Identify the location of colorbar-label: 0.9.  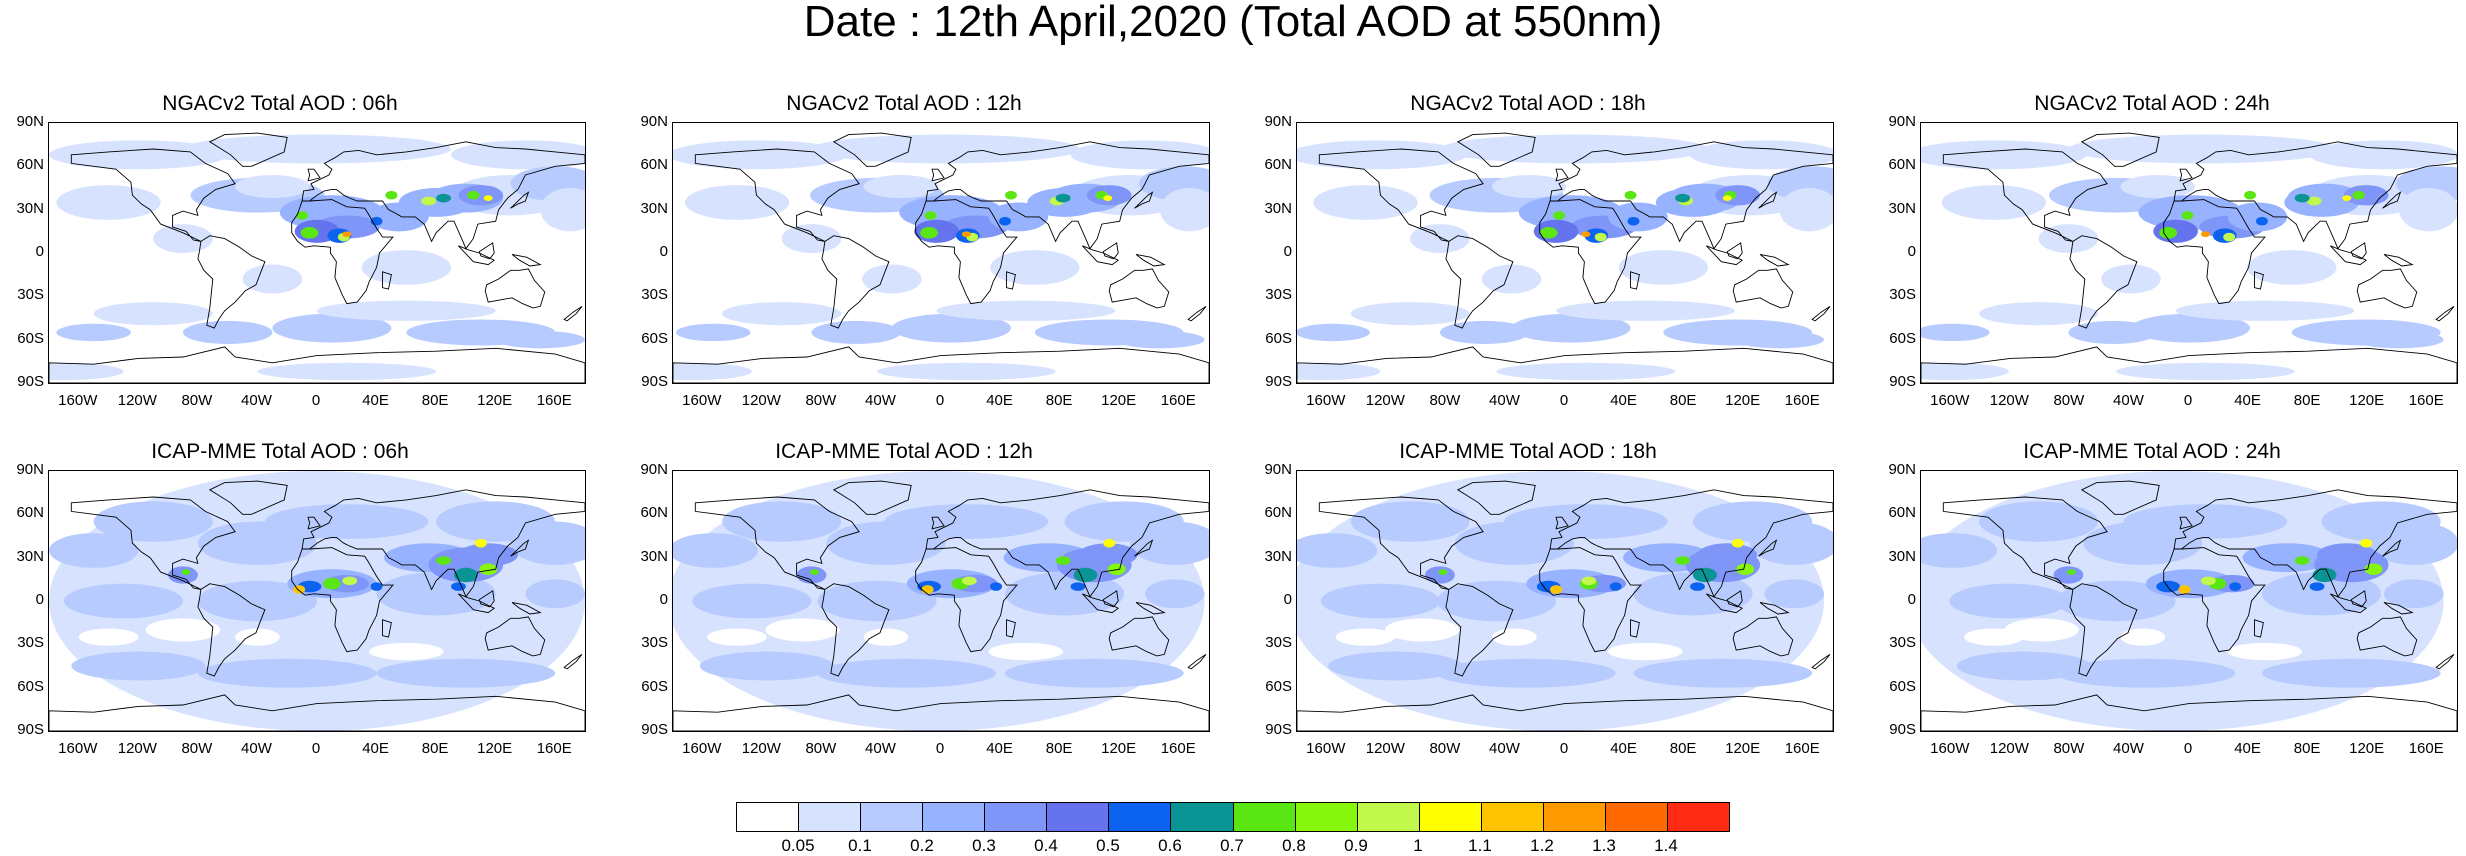
(1356, 845).